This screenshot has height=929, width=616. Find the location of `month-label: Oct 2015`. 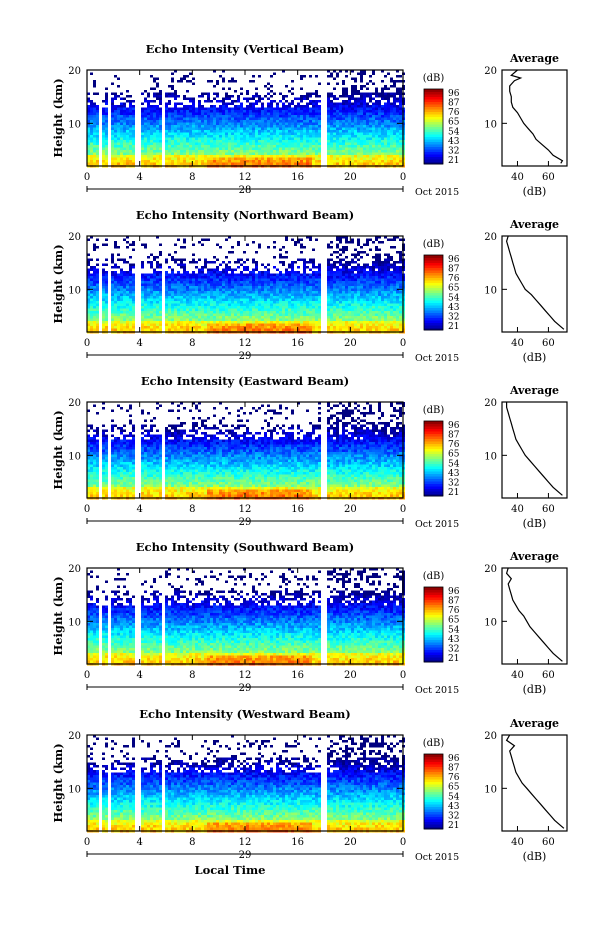

month-label: Oct 2015 is located at coordinates (437, 192).